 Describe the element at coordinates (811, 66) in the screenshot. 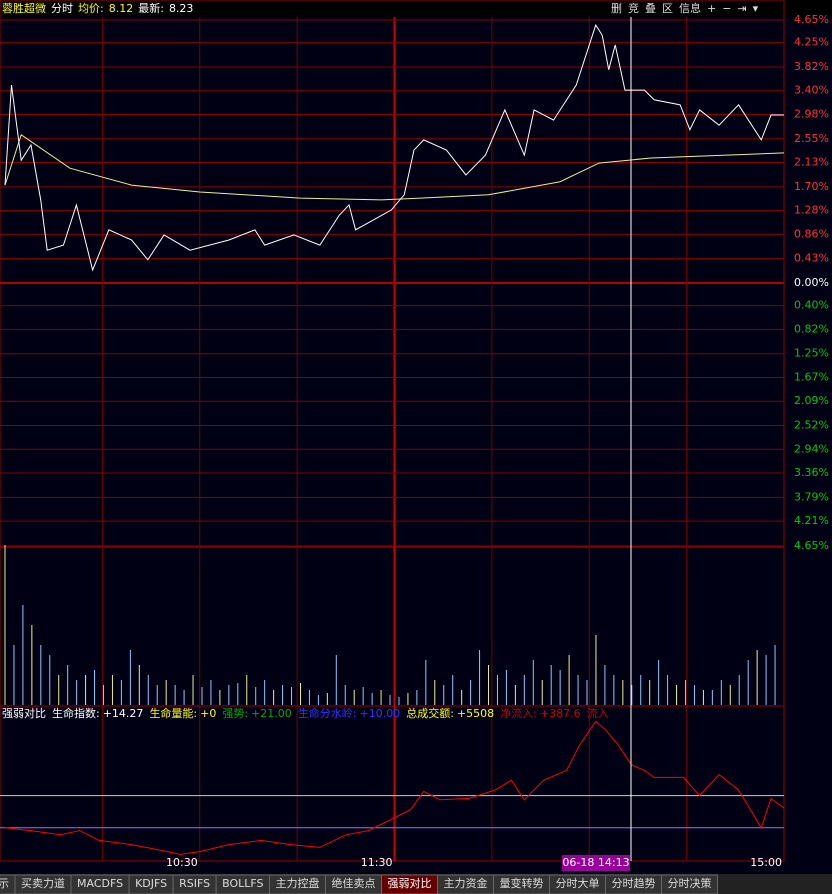

I see `y-tick-label: 3.82%` at that location.